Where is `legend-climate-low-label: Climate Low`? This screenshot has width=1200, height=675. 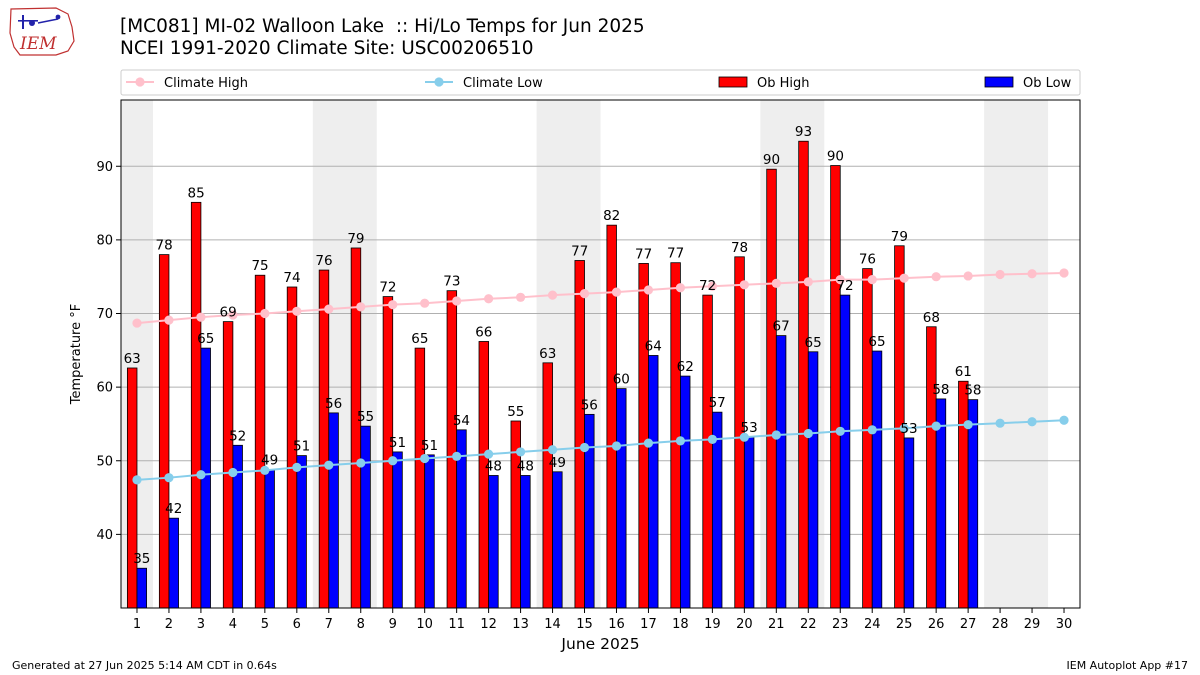
legend-climate-low-label: Climate Low is located at coordinates (503, 83).